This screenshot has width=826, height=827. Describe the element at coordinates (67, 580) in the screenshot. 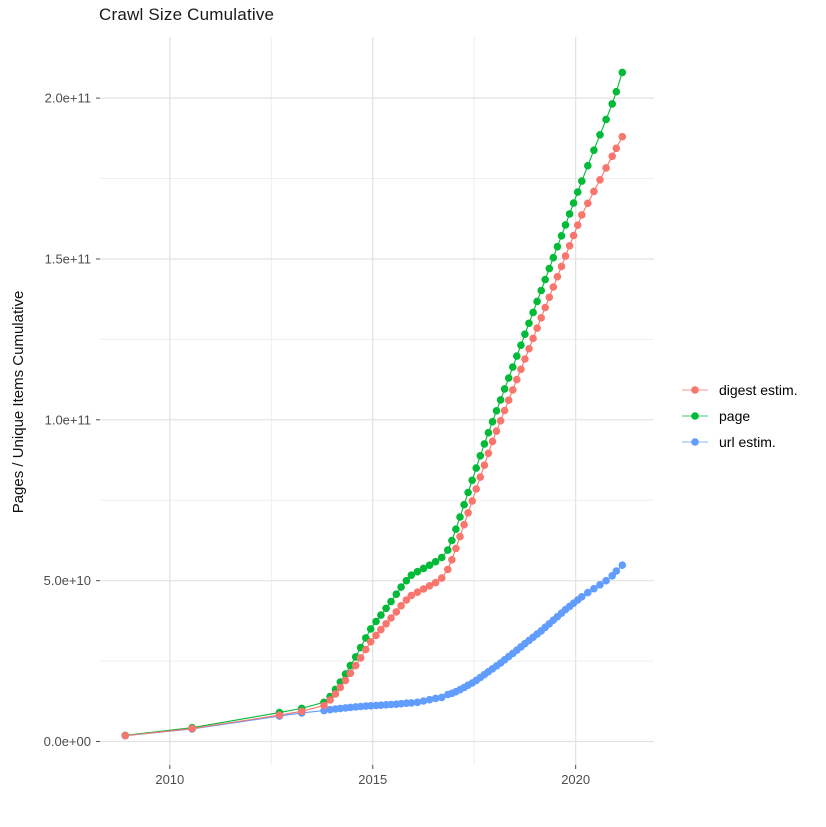

I see `y-tick-label: 5.0e+10` at that location.